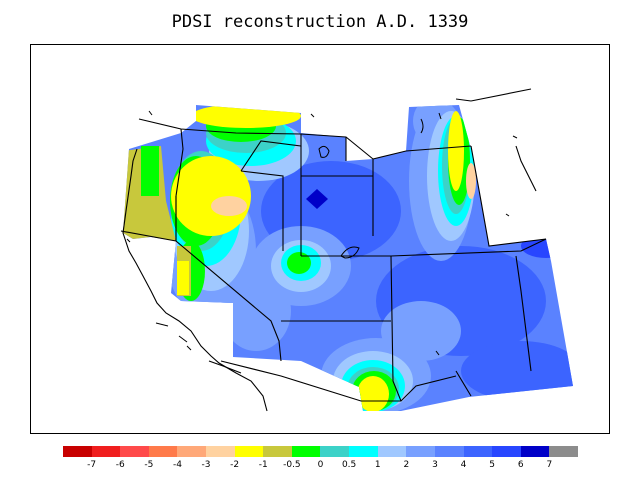 This screenshot has height=480, width=640. I want to click on legend-labels: -7 -6 -5 -4 -3 -2 -1 -0.5 0 0.5 1 2 3 4 5 6 7, so click(320, 467).